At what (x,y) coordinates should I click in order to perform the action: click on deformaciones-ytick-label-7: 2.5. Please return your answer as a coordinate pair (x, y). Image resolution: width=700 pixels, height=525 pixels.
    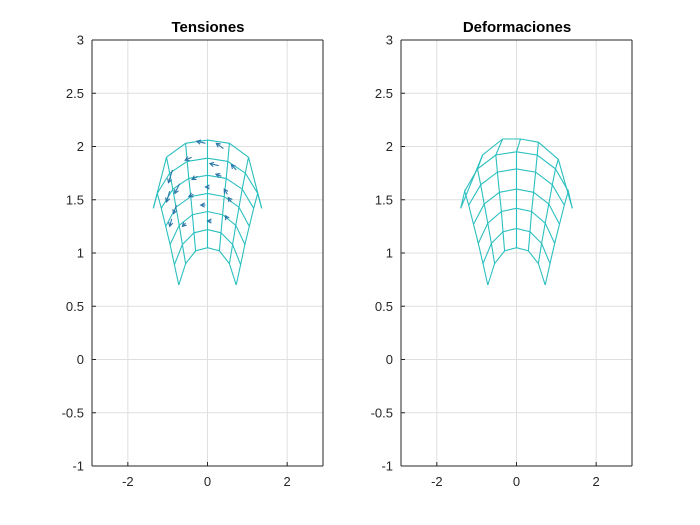
    Looking at the image, I should click on (384, 93).